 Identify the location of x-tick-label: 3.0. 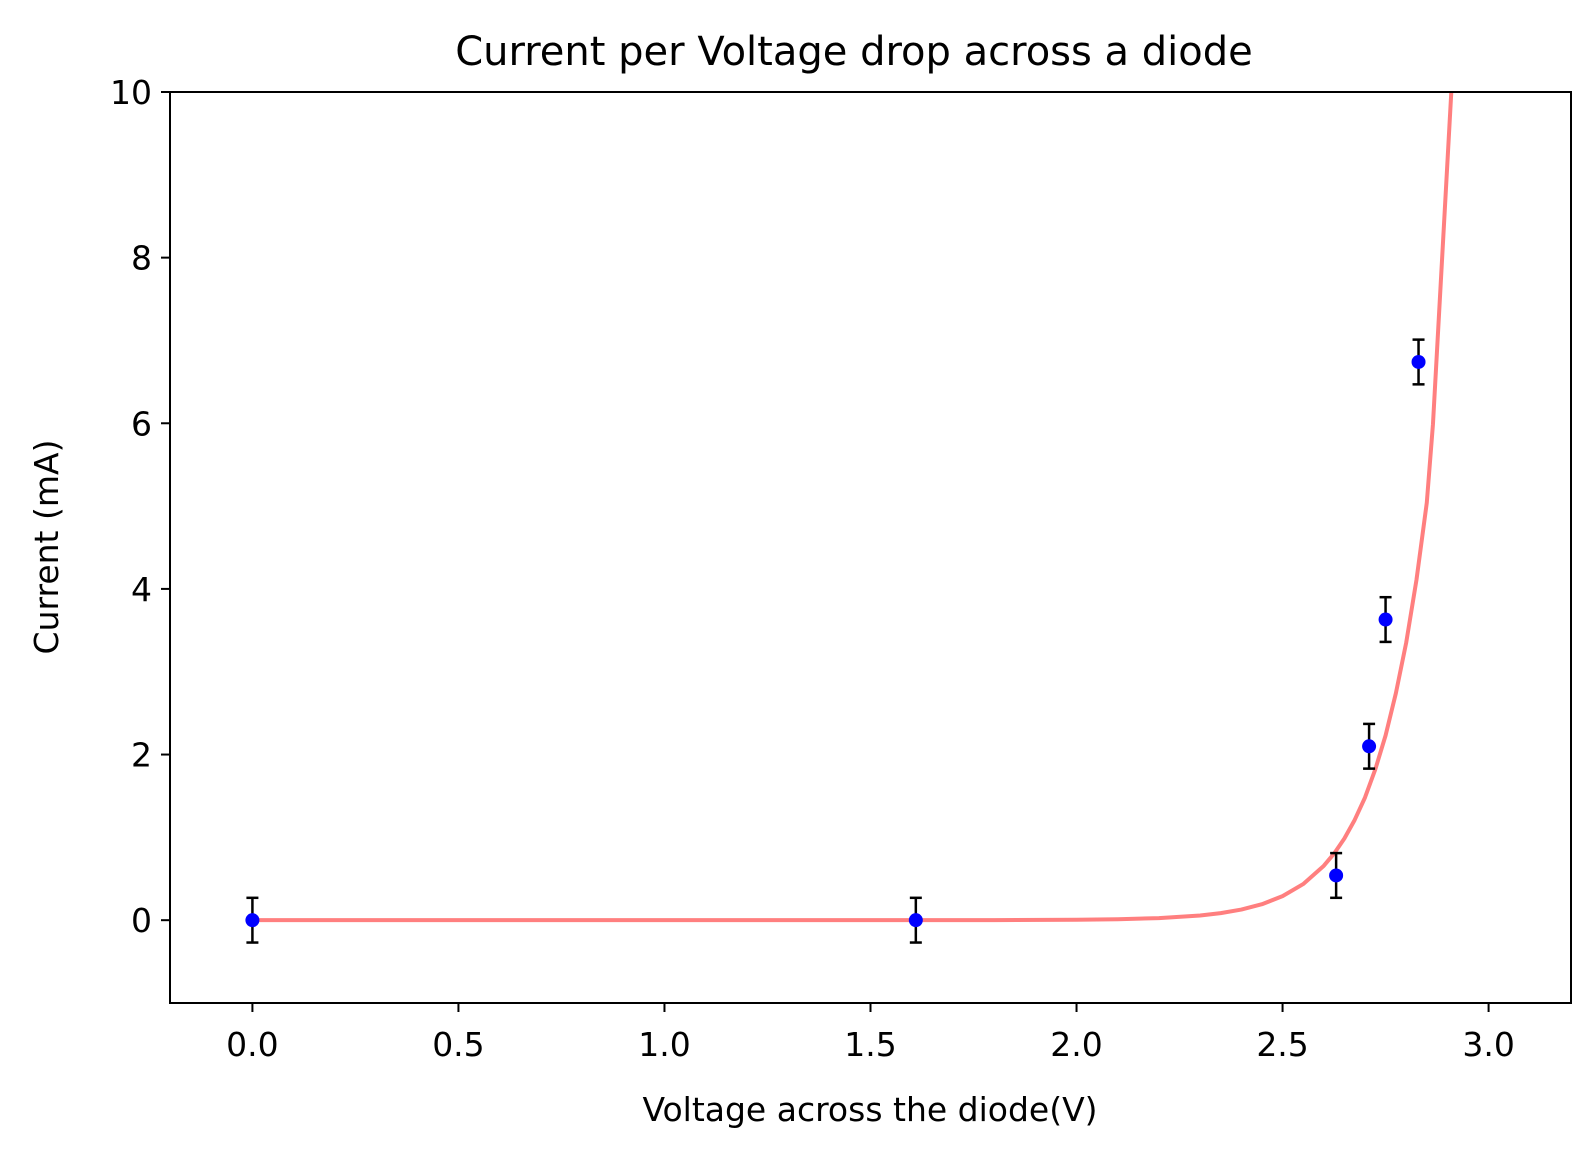
(1488, 1044).